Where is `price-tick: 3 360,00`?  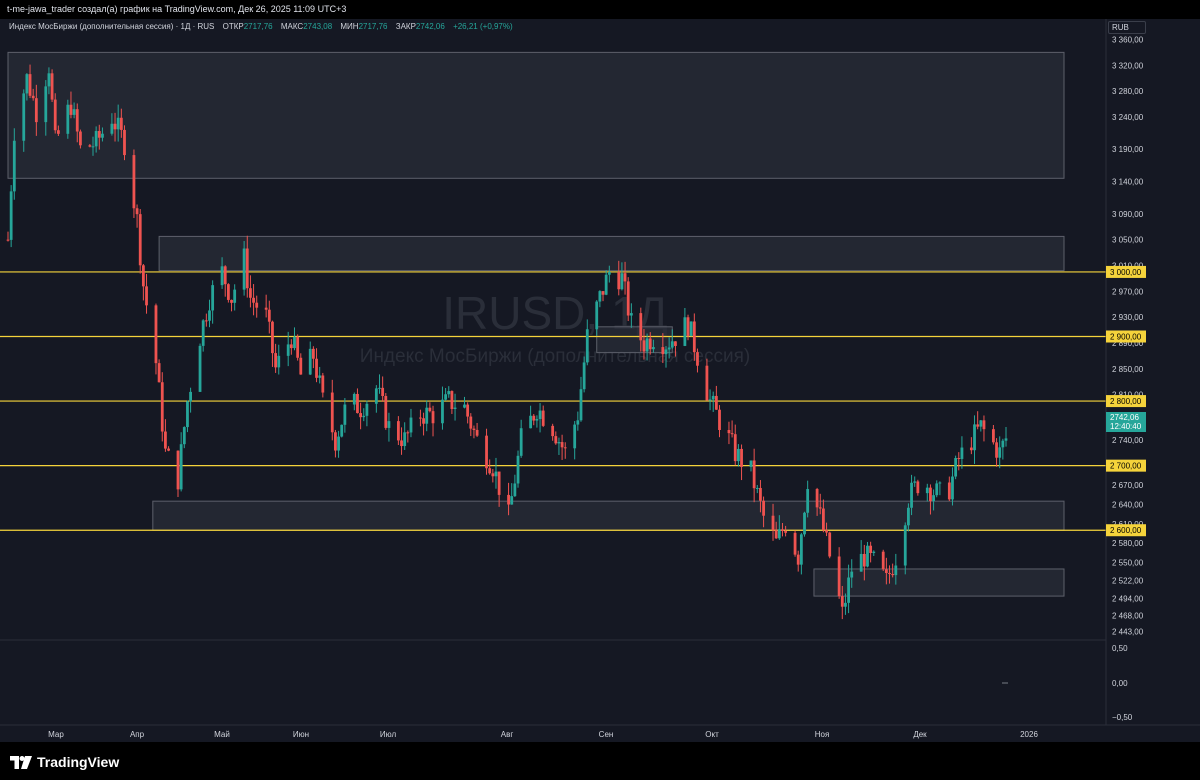 price-tick: 3 360,00 is located at coordinates (1128, 39).